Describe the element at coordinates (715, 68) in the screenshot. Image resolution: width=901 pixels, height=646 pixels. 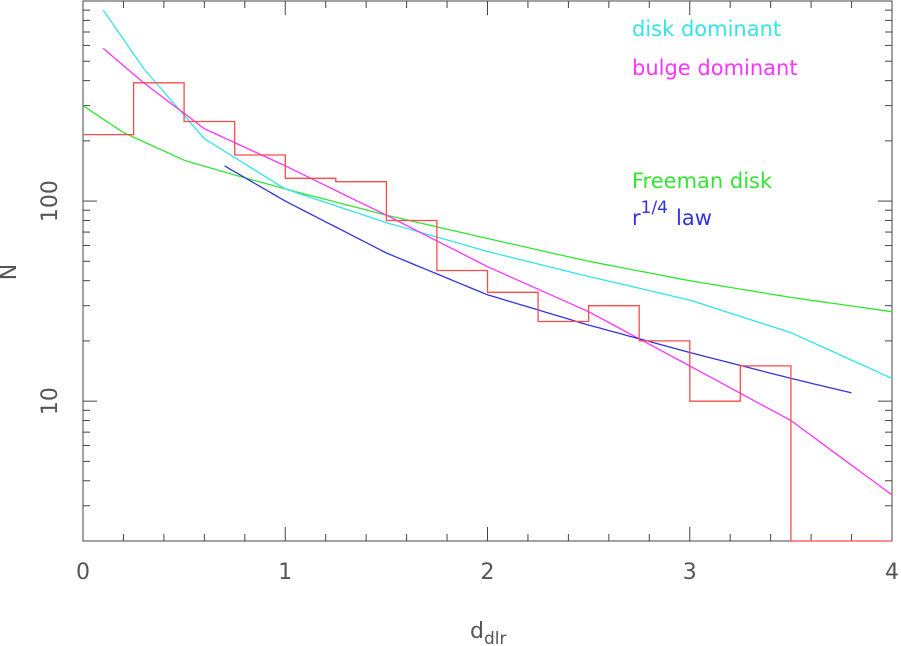
I see `legend-bulge-dominant: bulge dominant` at that location.